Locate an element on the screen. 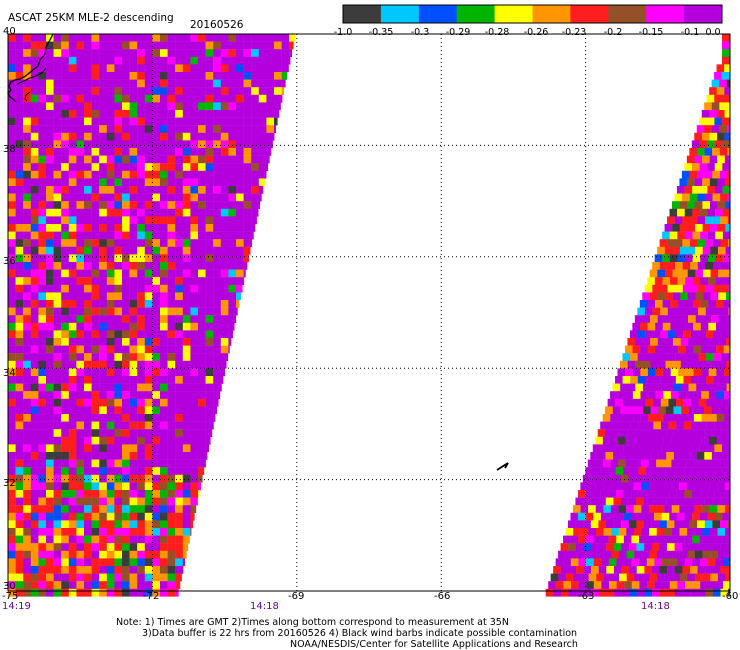  lon-label: -63 is located at coordinates (586, 596).